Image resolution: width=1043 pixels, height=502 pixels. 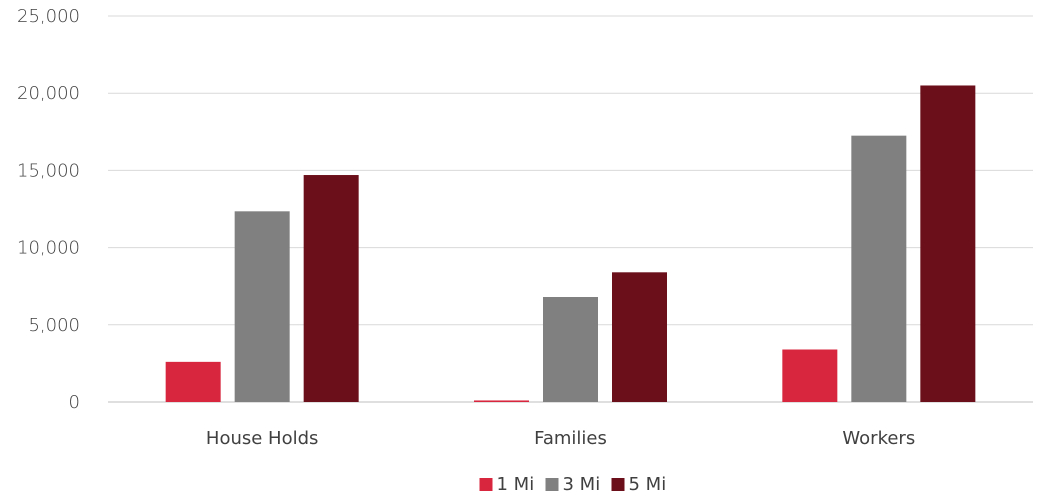 I want to click on x-axis-categories: House Holds Families Workers, so click(x=560, y=438).